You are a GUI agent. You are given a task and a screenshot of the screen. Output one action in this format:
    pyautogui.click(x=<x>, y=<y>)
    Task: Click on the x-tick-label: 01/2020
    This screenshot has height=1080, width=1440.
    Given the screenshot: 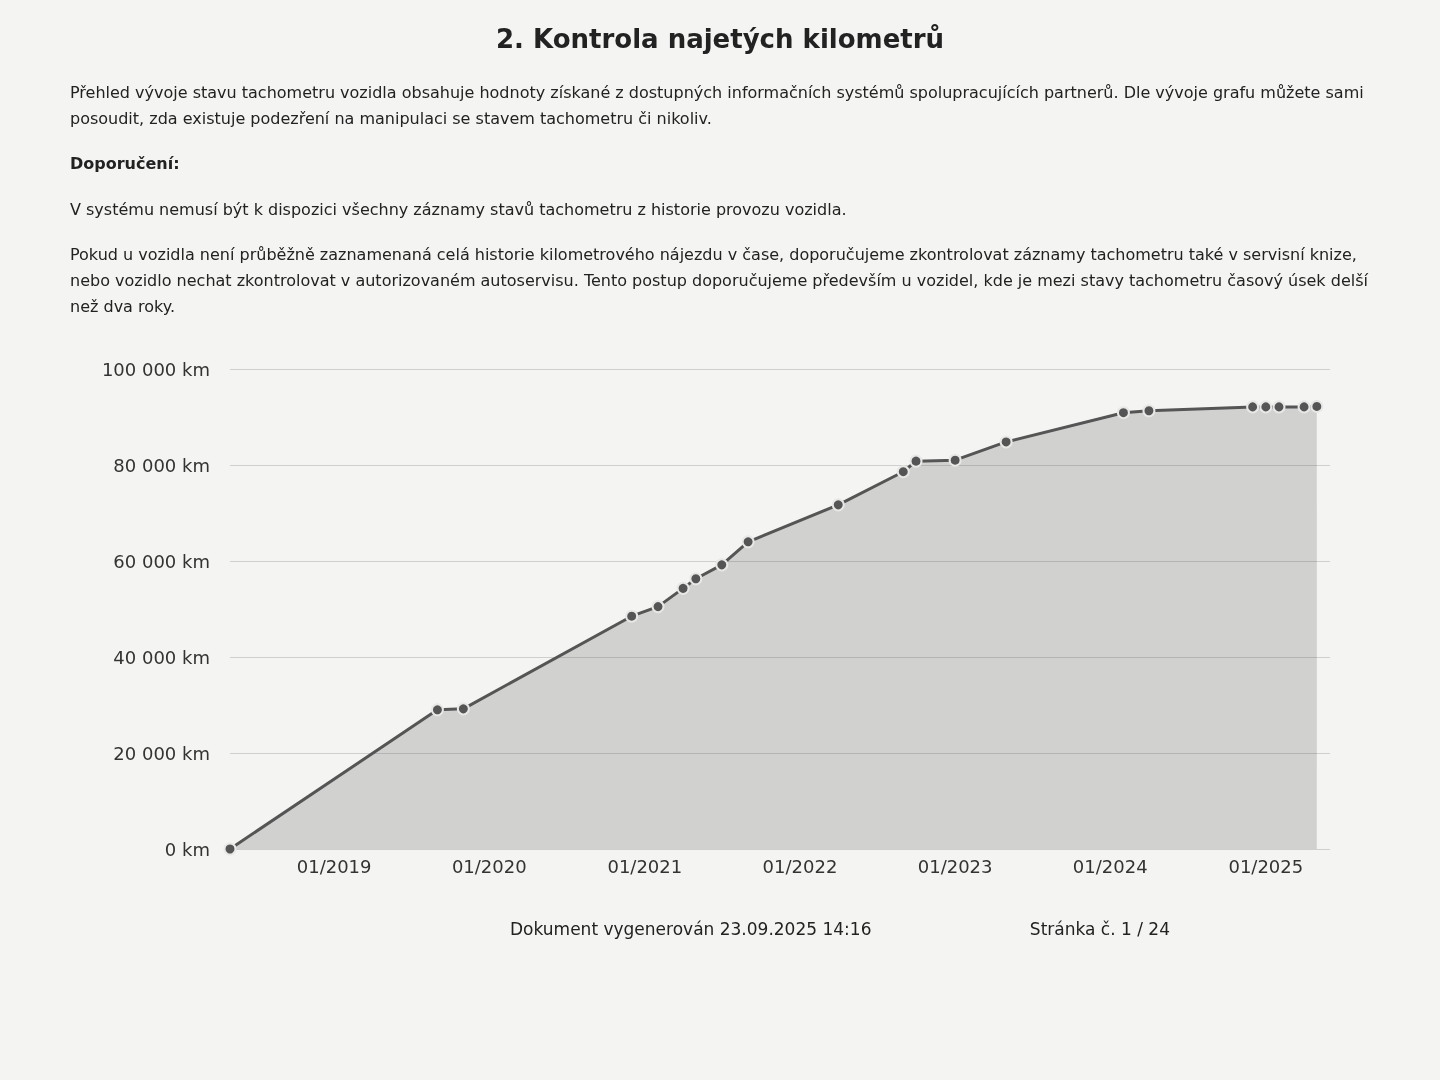 What is the action you would take?
    pyautogui.click(x=489, y=866)
    